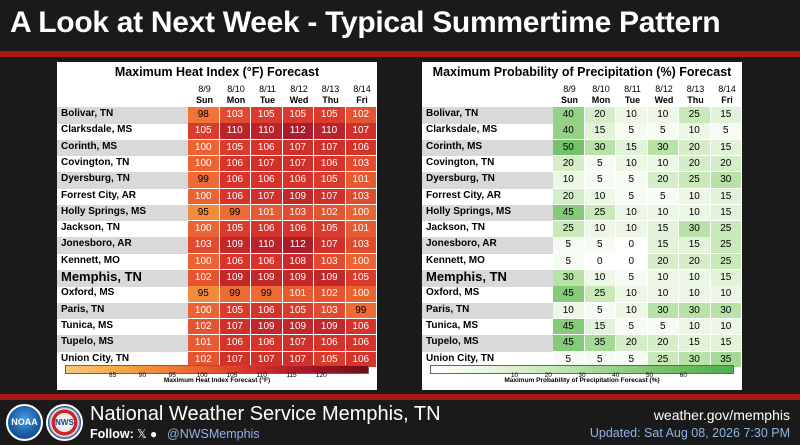  I want to click on precip-value-cell: 0, so click(632, 262).